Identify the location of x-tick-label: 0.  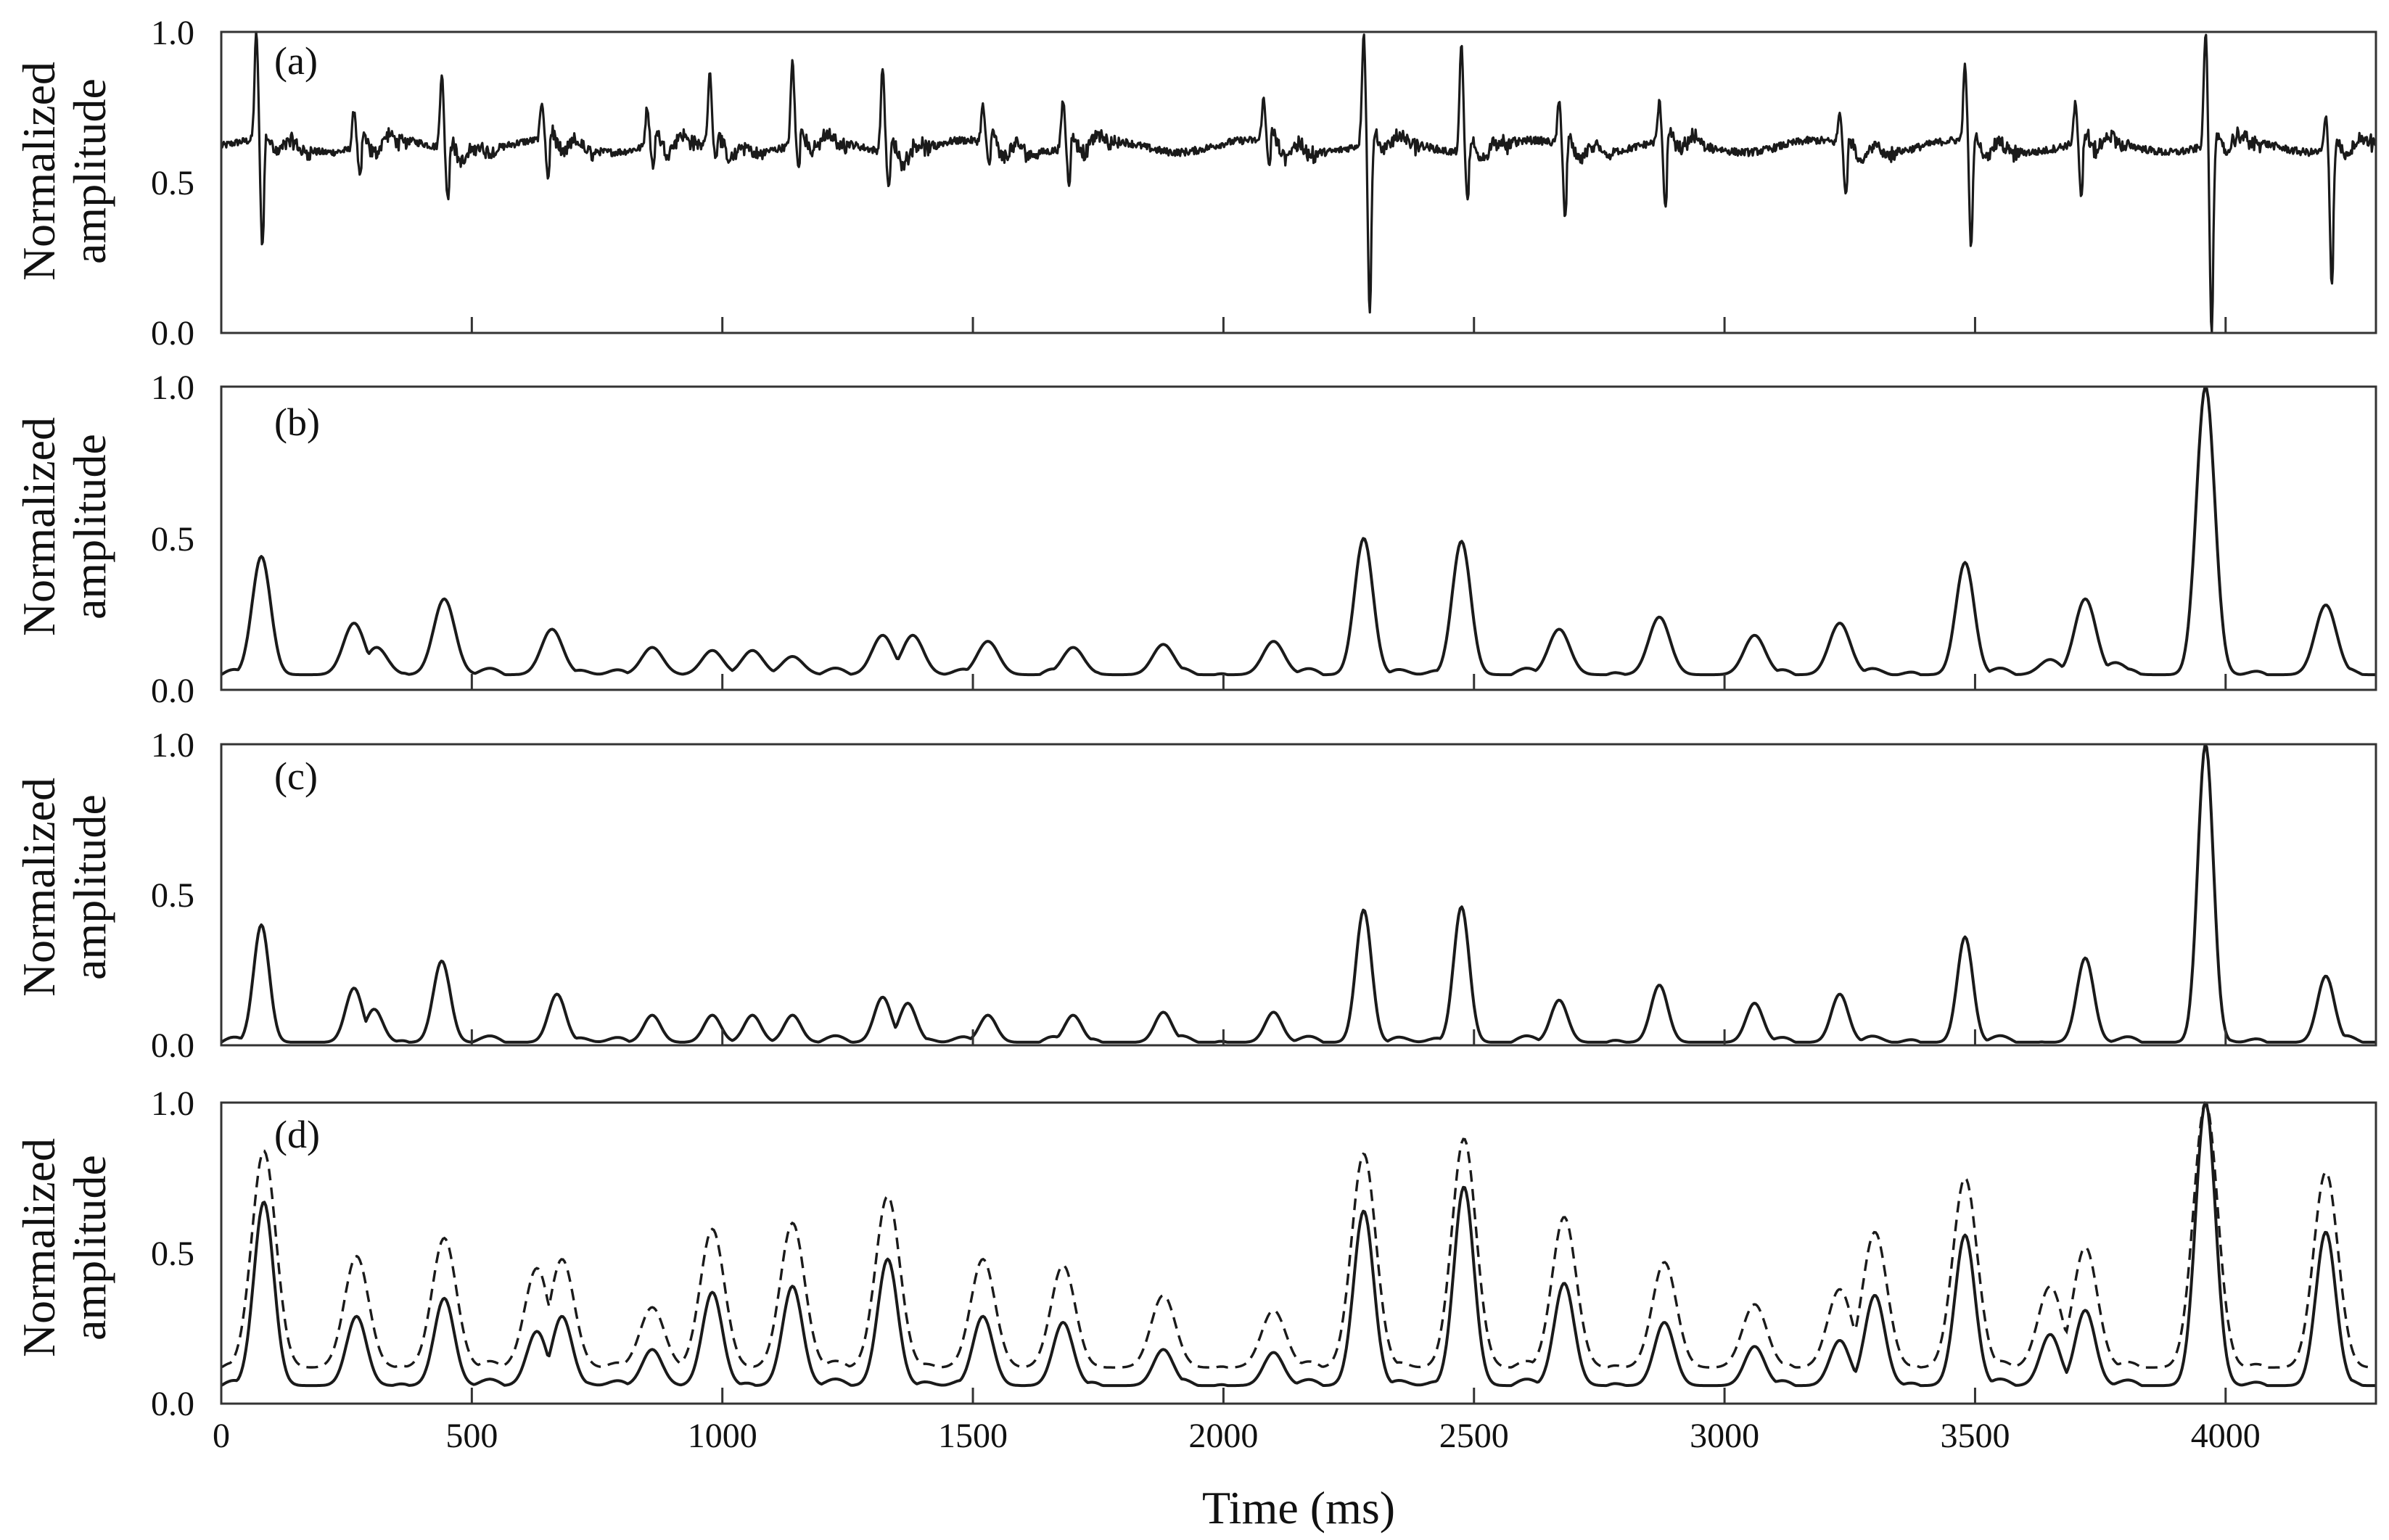
(222, 1436).